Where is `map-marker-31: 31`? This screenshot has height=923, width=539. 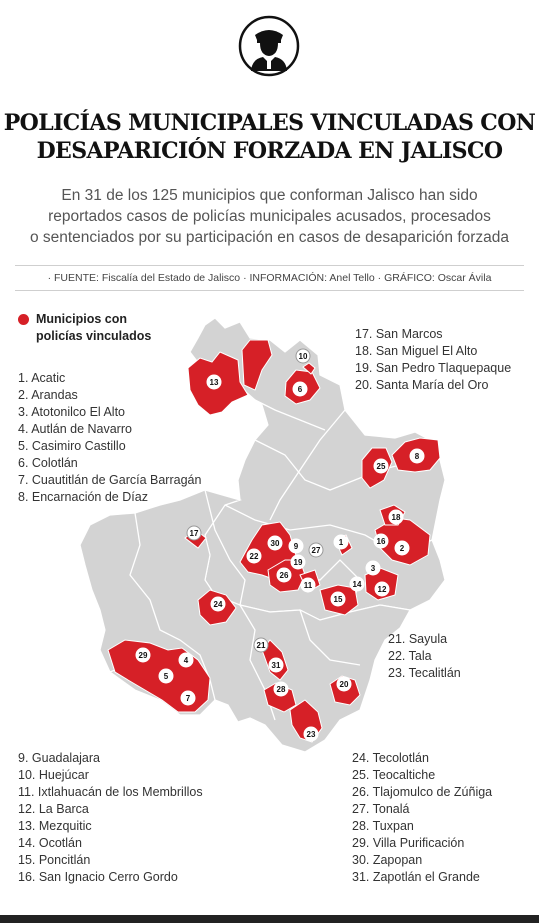
map-marker-31: 31 is located at coordinates (276, 665).